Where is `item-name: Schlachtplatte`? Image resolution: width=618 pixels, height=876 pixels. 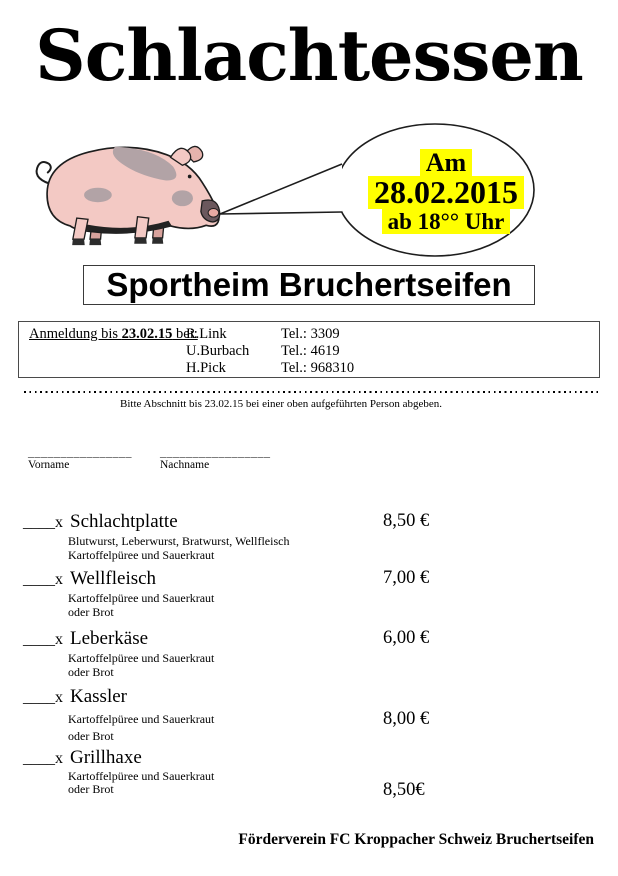 item-name: Schlachtplatte is located at coordinates (124, 521).